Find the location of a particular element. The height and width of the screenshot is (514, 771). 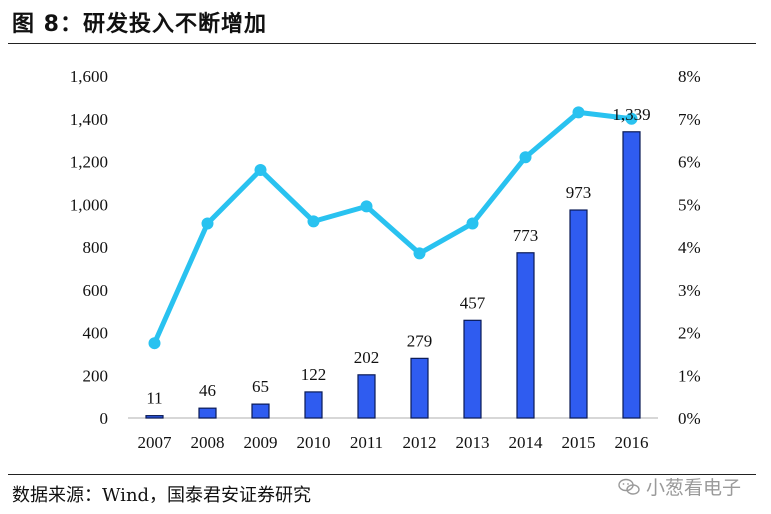

y-left-tick-label: 1,000 is located at coordinates (89, 204).